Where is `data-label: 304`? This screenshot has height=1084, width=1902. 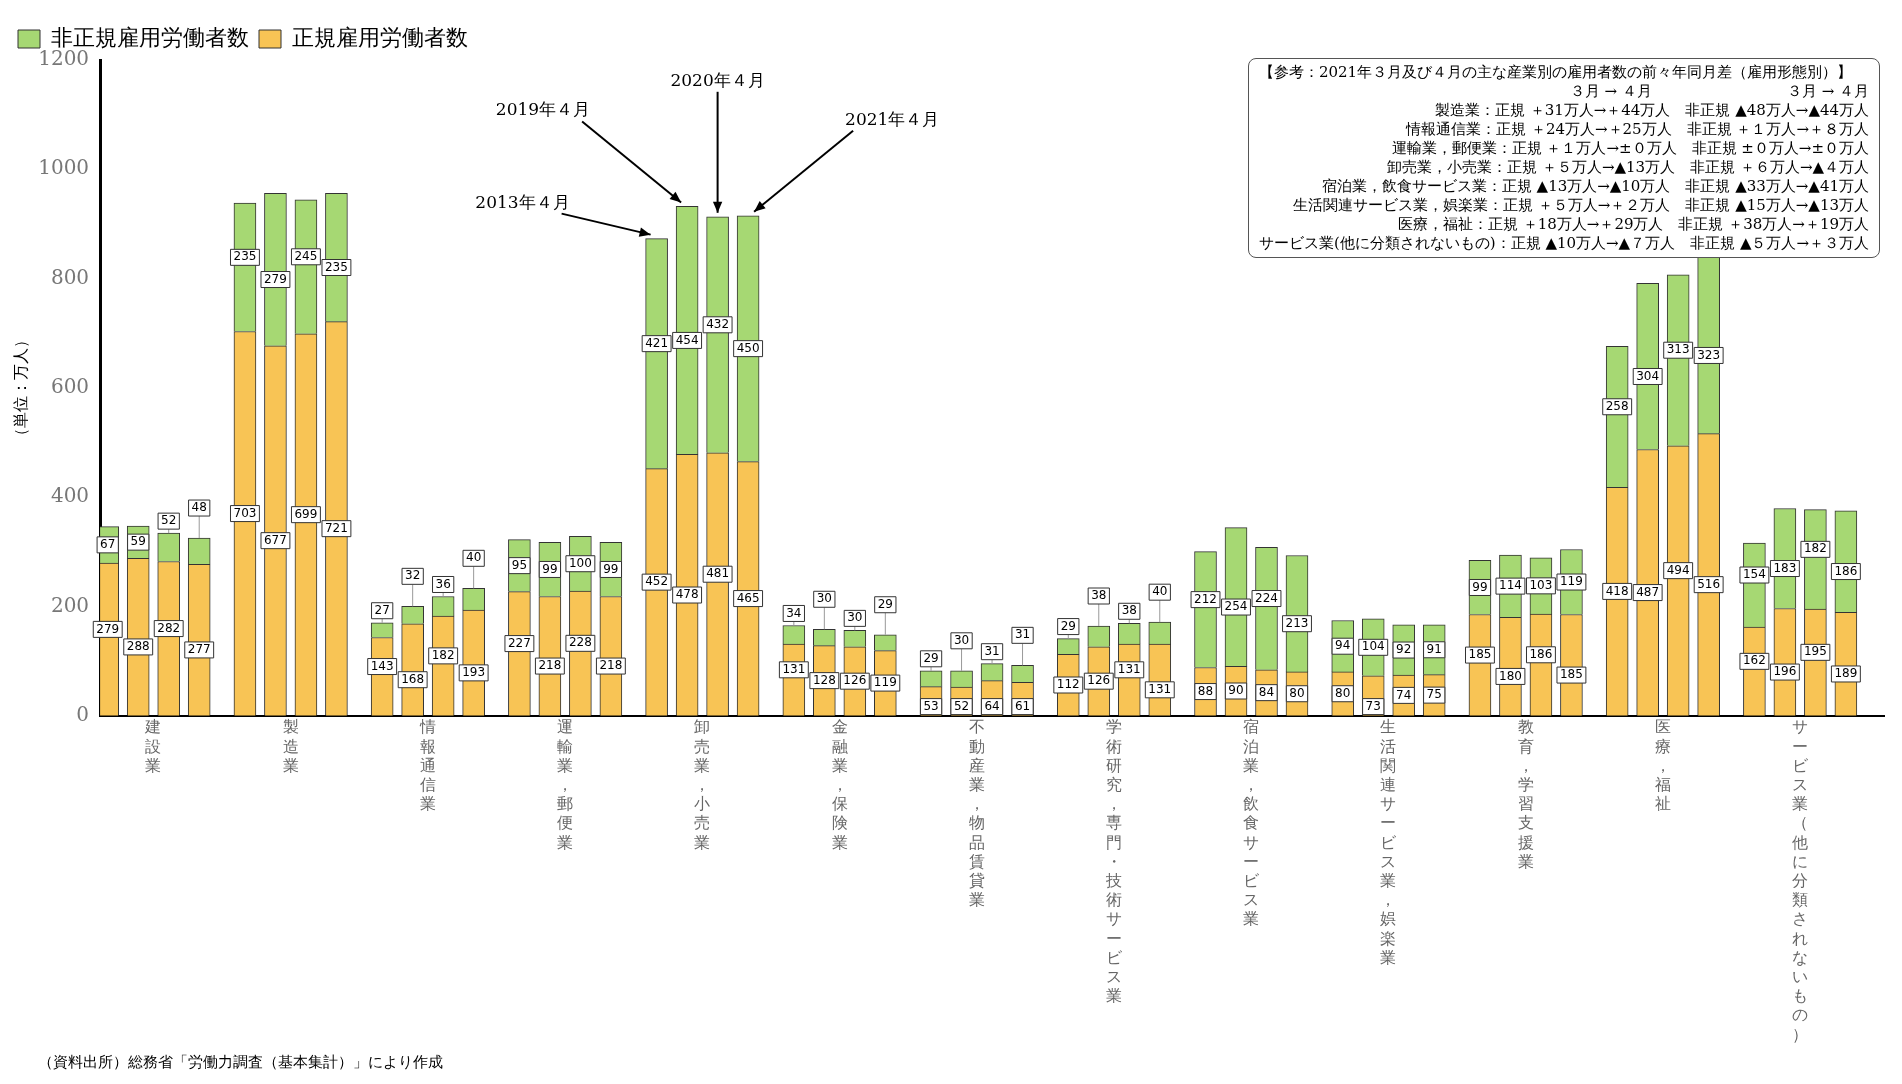
data-label: 304 is located at coordinates (1648, 375).